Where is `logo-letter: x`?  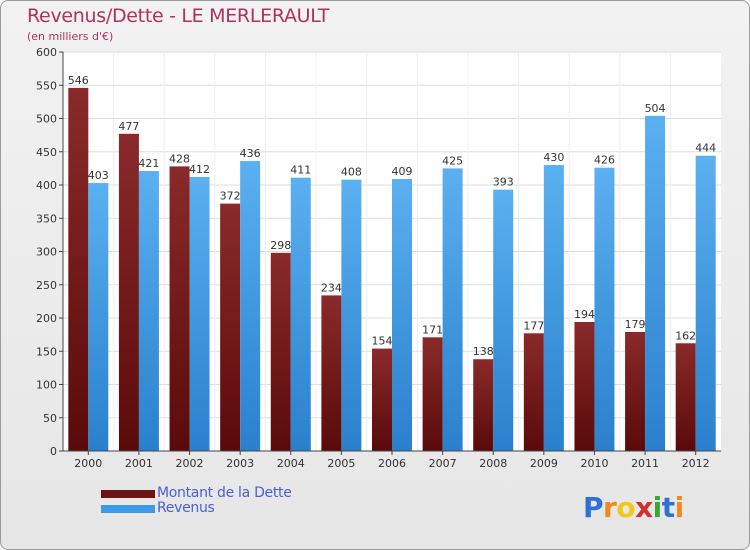 logo-letter: x is located at coordinates (644, 507).